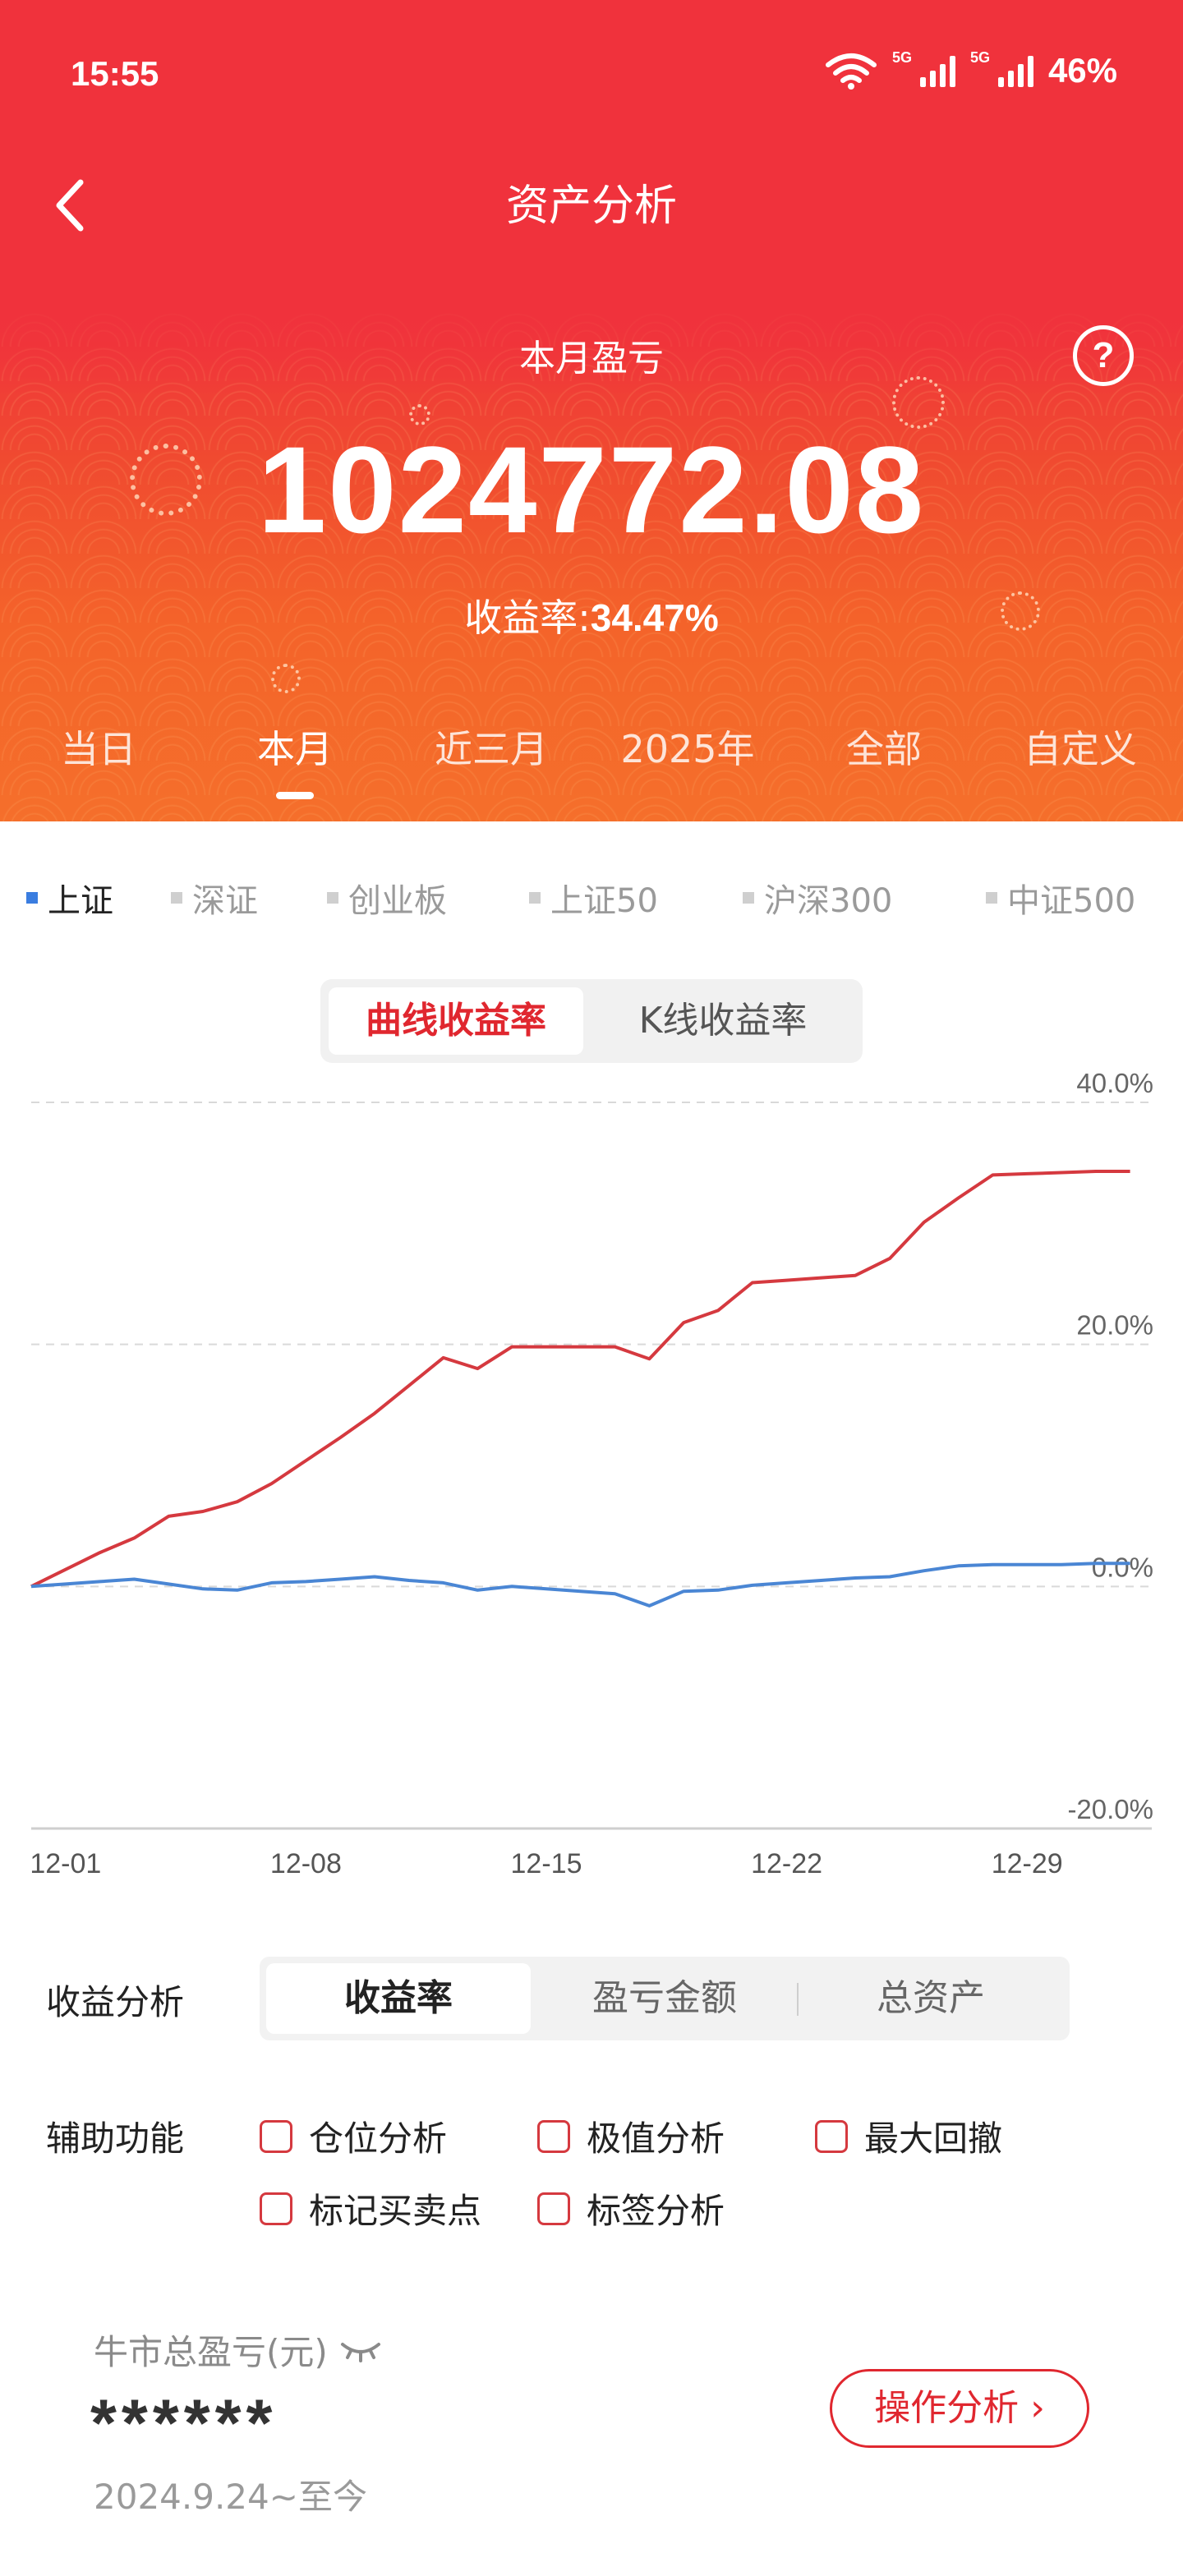  I want to click on back-button, so click(74, 205).